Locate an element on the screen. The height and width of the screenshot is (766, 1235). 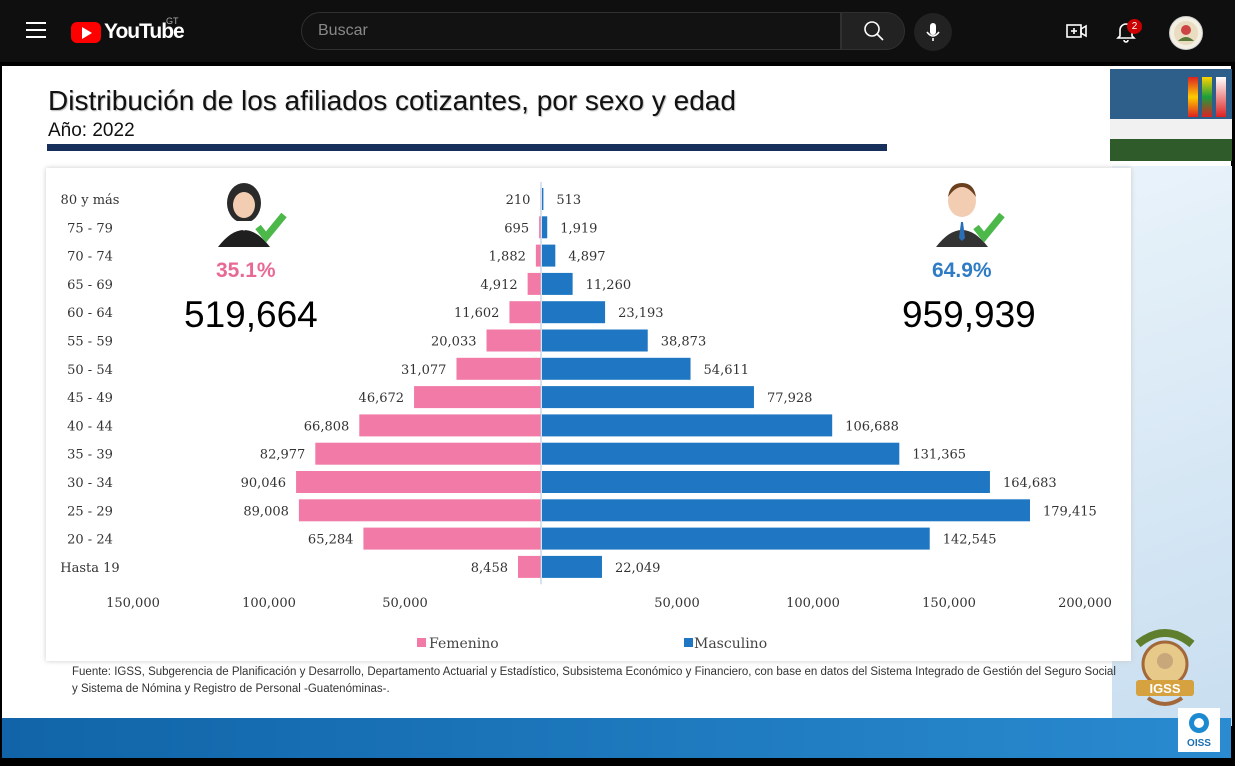
male-value-label: 22,049 is located at coordinates (638, 568).